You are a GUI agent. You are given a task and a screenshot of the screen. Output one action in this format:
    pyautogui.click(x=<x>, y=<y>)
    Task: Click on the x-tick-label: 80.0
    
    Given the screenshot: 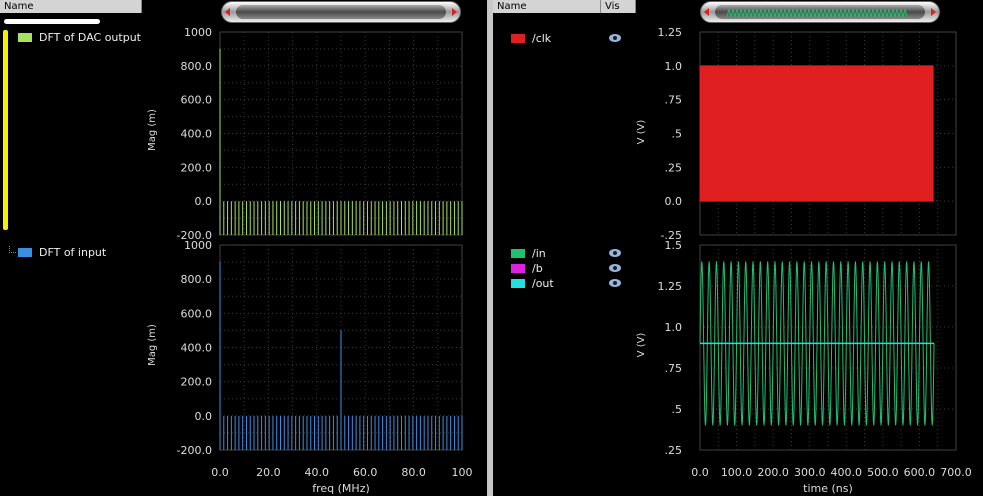 What is the action you would take?
    pyautogui.click(x=413, y=472)
    